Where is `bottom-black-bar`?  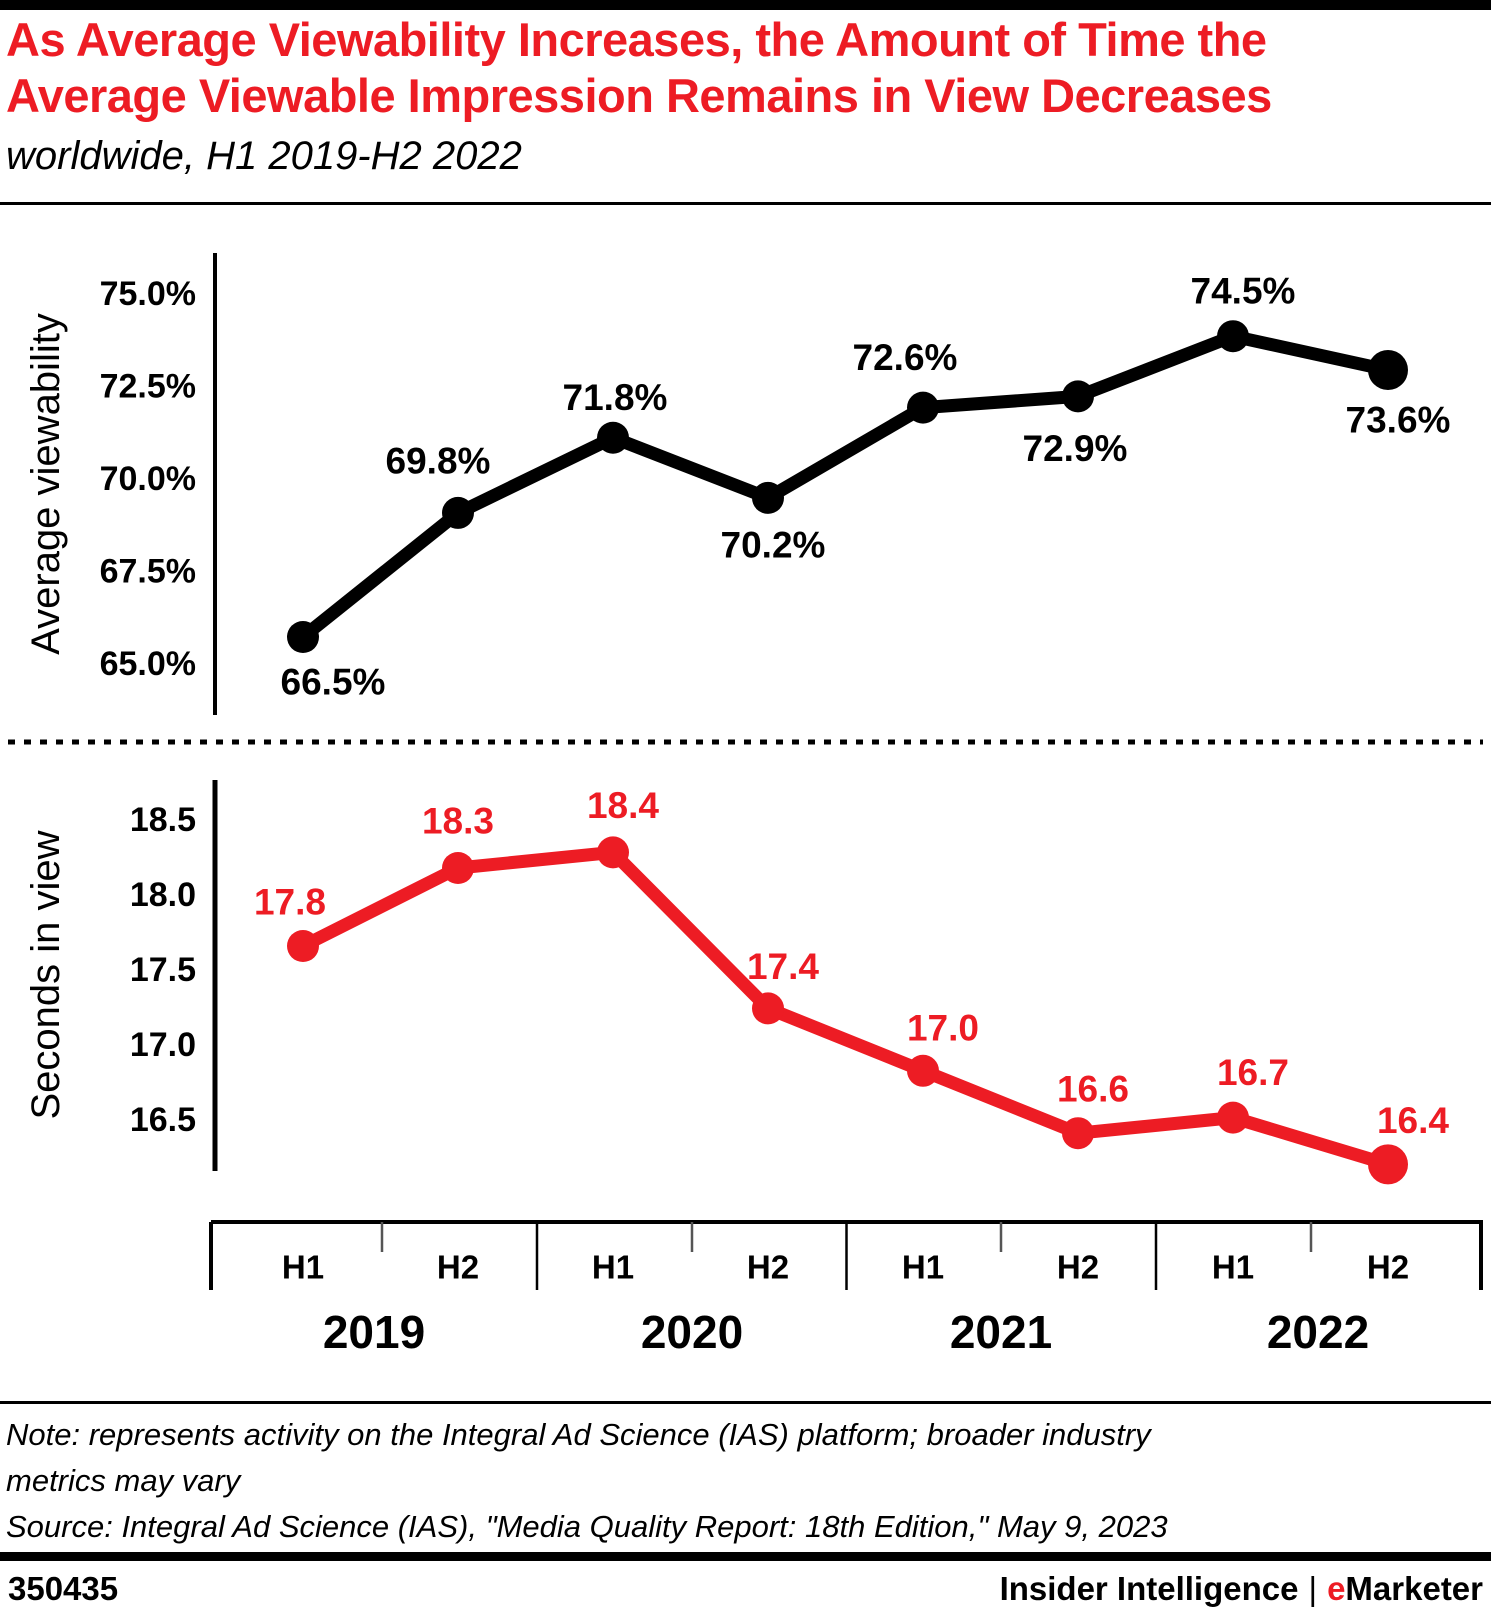
bottom-black-bar is located at coordinates (745, 1556).